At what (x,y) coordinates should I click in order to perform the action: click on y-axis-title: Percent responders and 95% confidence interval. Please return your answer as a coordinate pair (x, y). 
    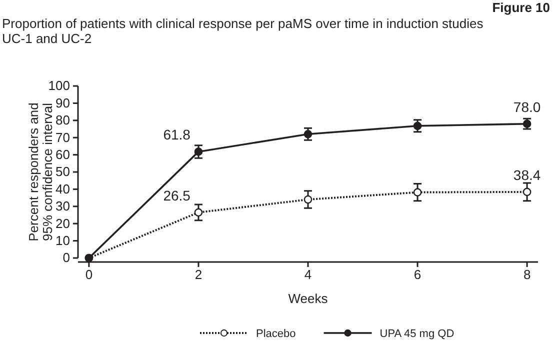
    Looking at the image, I should click on (40, 172).